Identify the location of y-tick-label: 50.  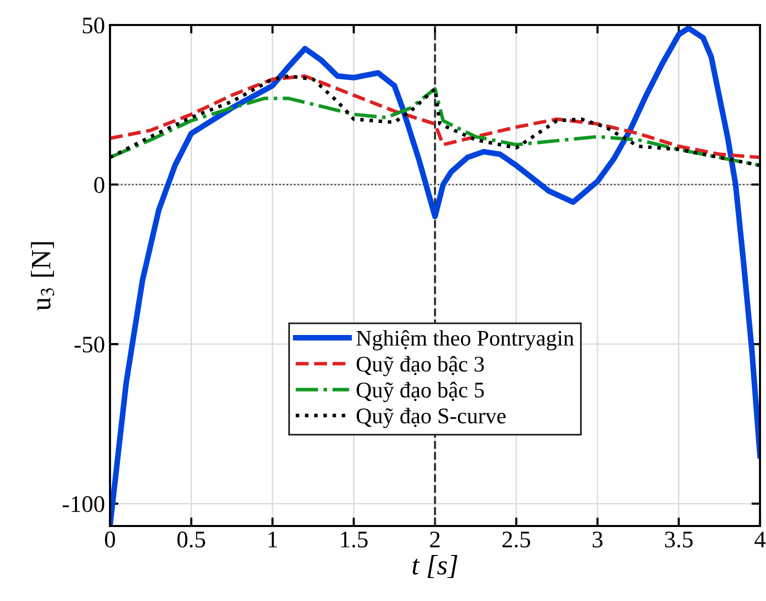
(93, 25).